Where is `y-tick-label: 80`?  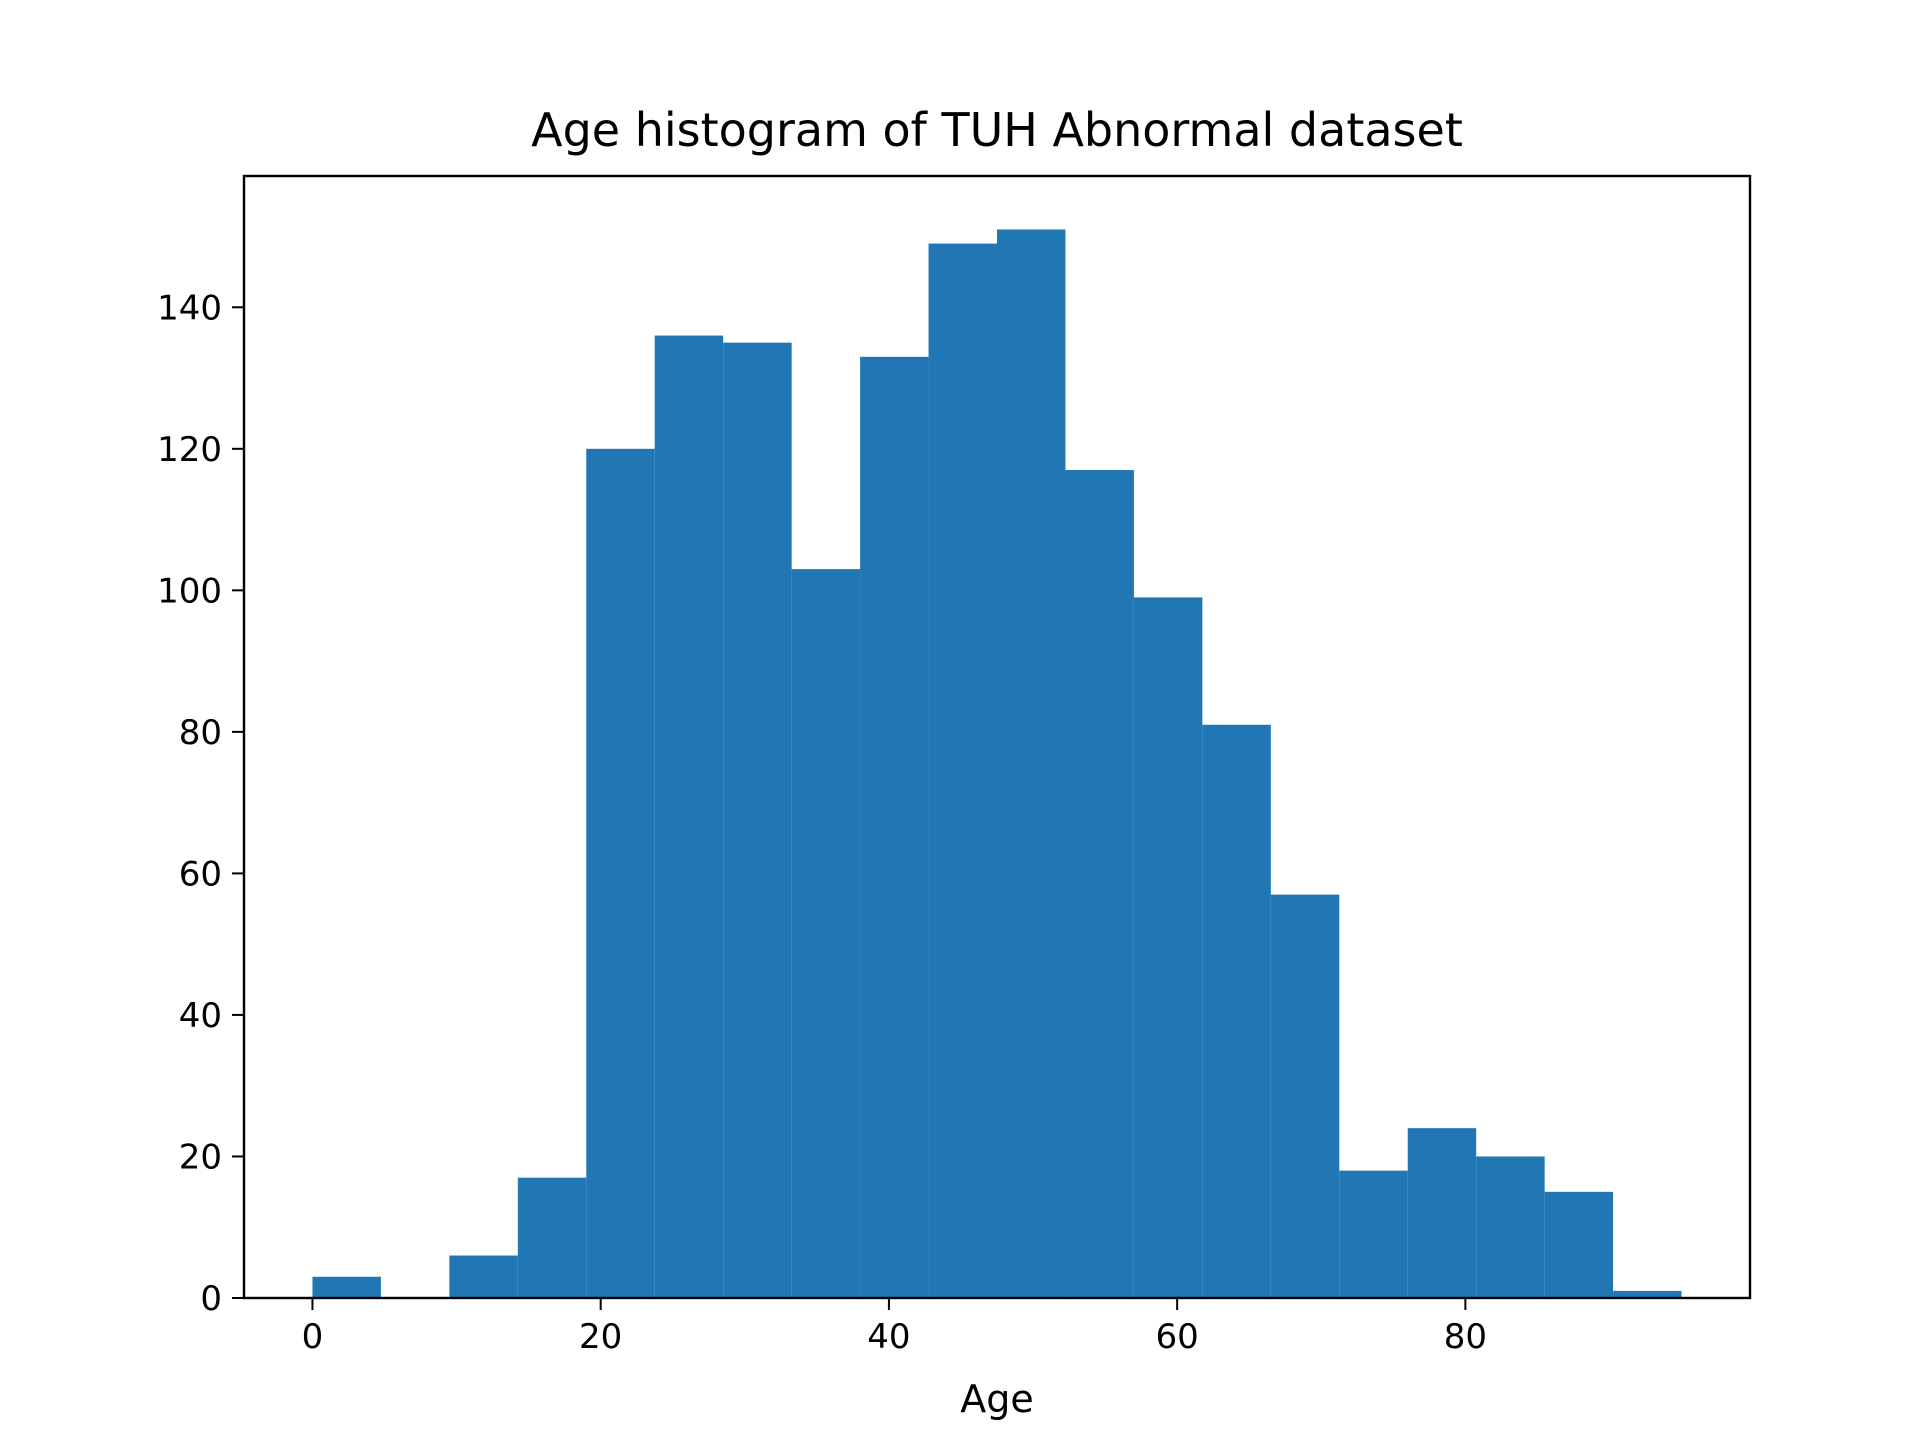 y-tick-label: 80 is located at coordinates (200, 733).